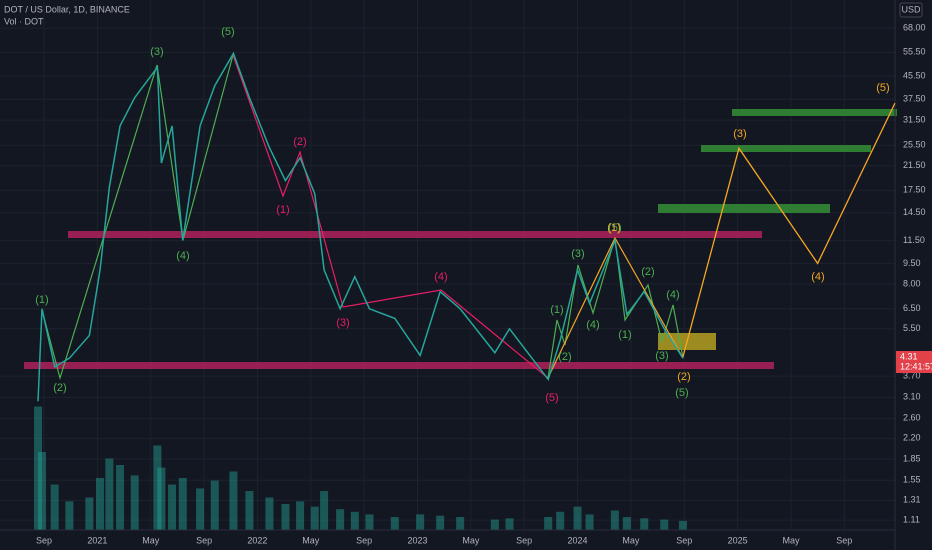 This screenshot has height=550, width=932. Describe the element at coordinates (914, 212) in the screenshot. I see `y-tick-label: 14.50` at that location.